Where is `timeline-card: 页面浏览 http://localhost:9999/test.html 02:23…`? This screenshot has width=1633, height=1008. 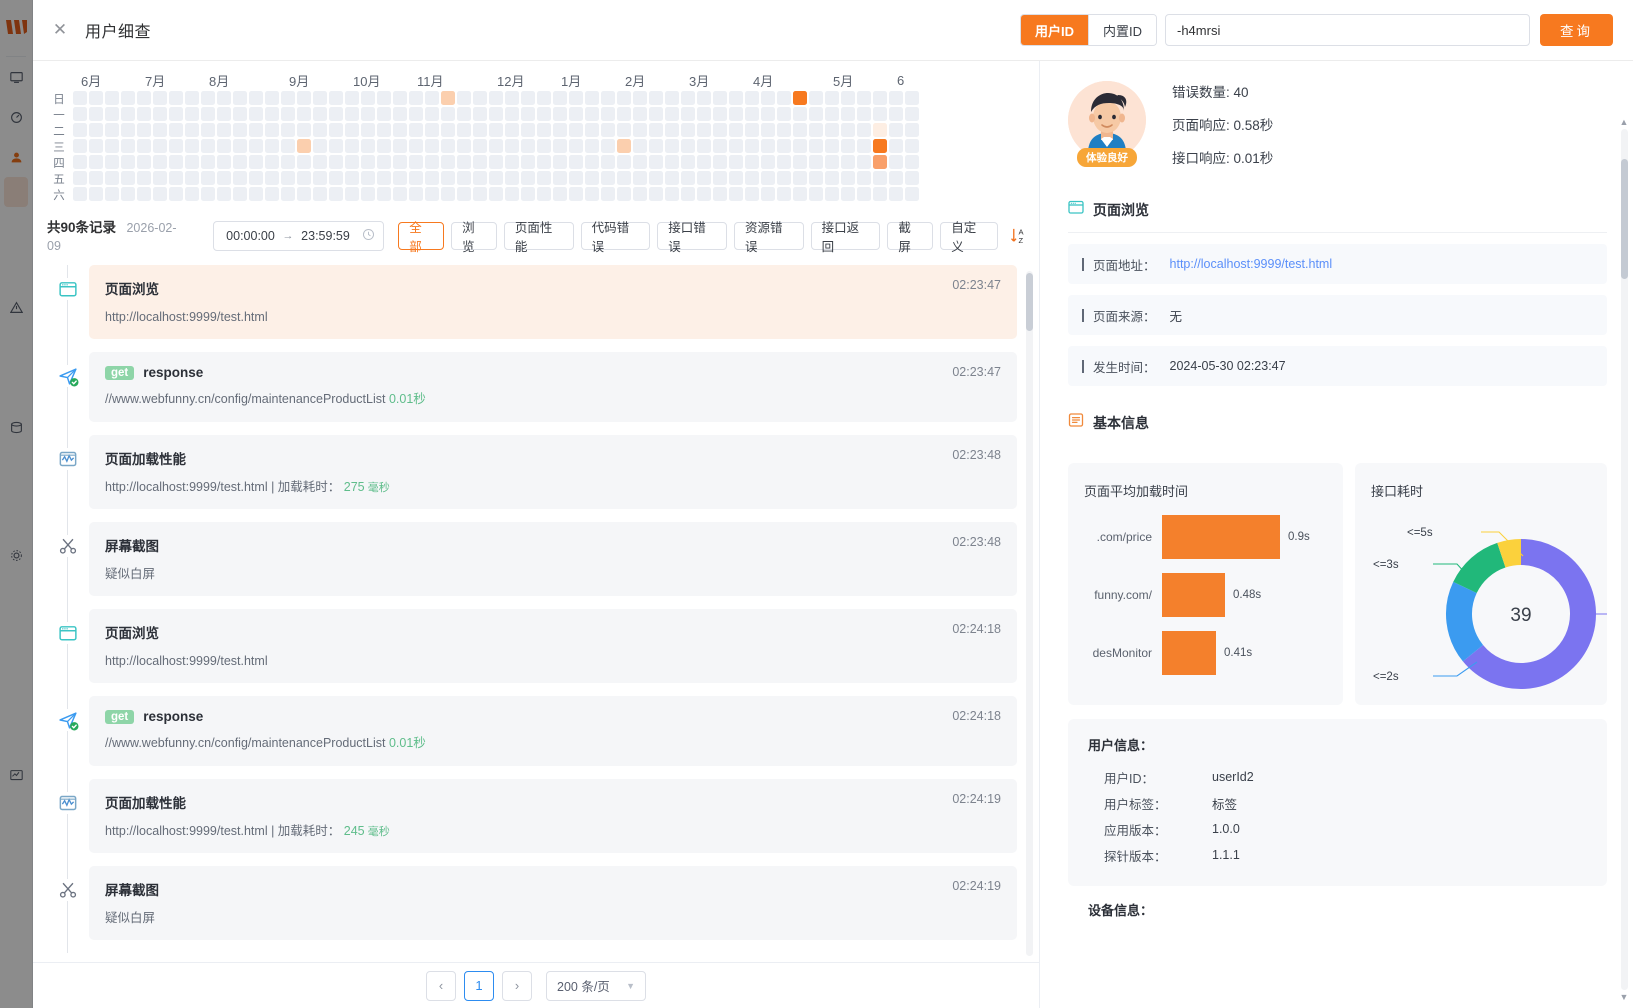
timeline-card: 页面浏览 http://localhost:9999/test.html 02:23… is located at coordinates (553, 302).